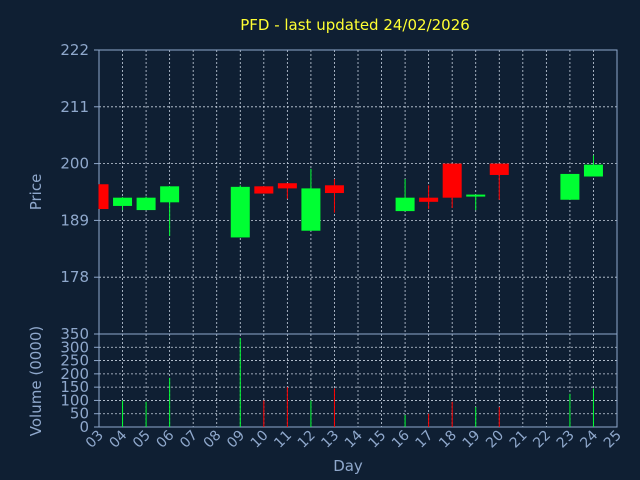 Image resolution: width=640 pixels, height=480 pixels. I want to click on price-tick-label: 200, so click(74, 164).